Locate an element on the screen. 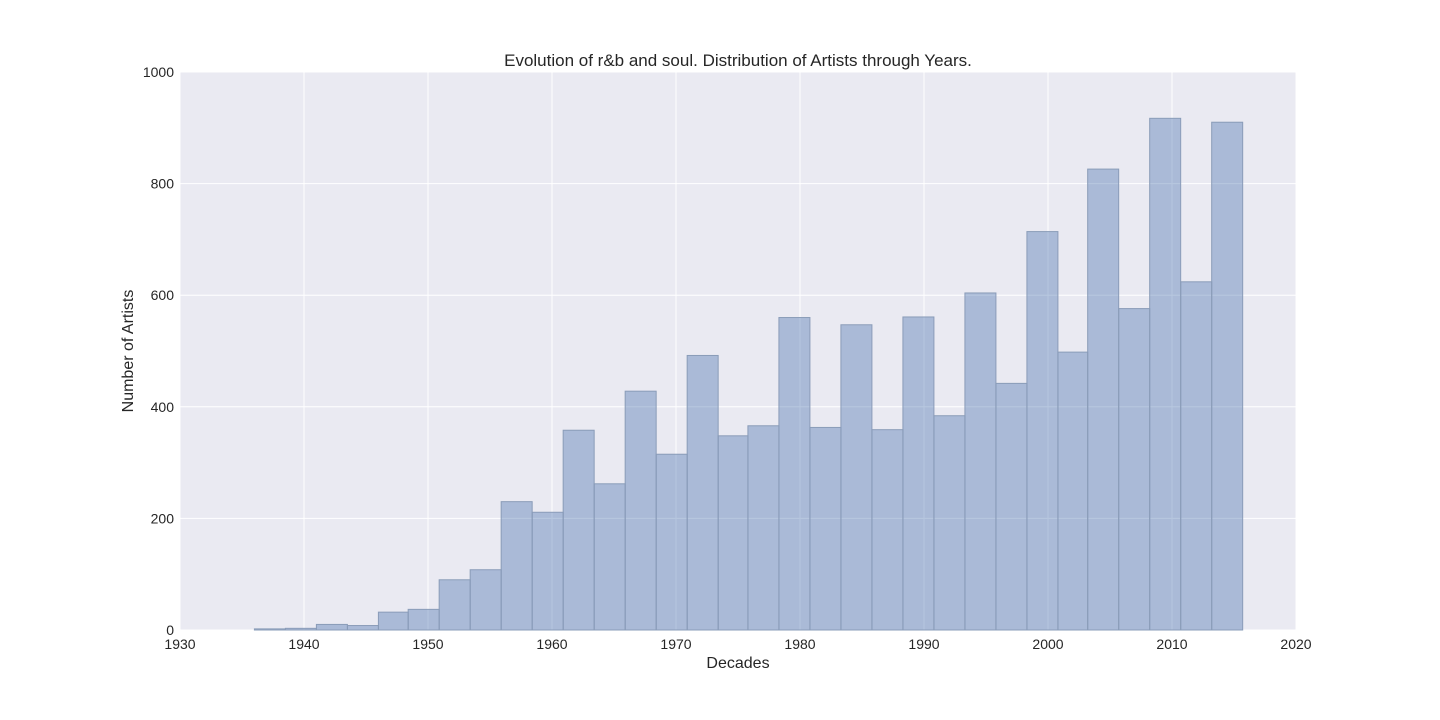  x-tick-label: 1970 is located at coordinates (675, 644).